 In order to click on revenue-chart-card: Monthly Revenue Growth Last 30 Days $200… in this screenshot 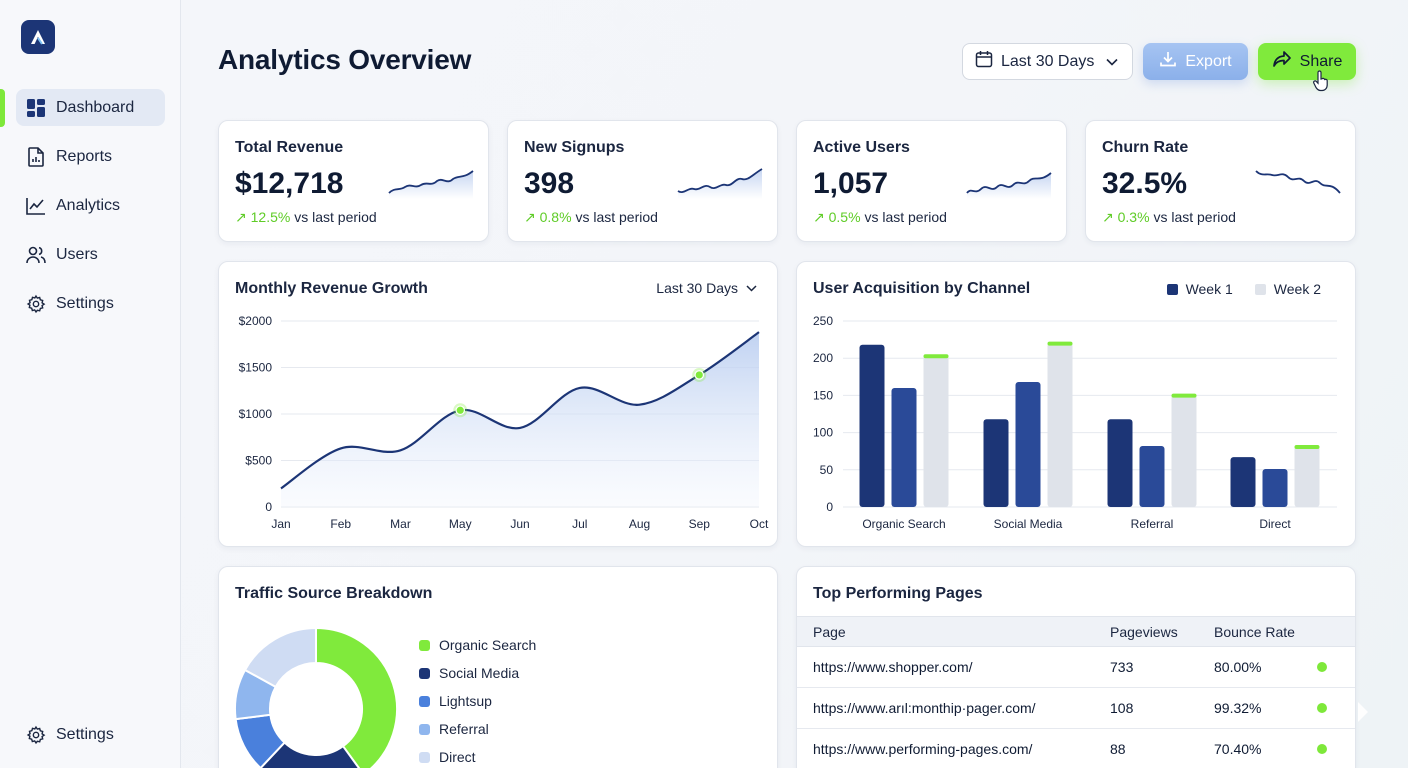, I will do `click(498, 404)`.